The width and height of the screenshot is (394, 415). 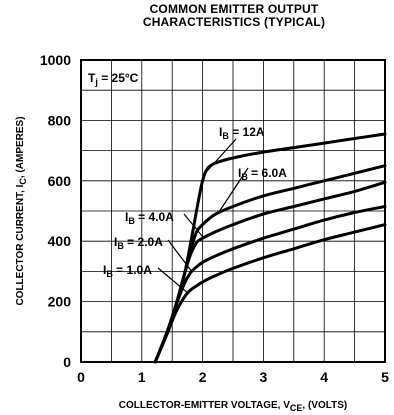 What do you see at coordinates (113, 79) in the screenshot?
I see `temperature-condition-label: Tj = 25°C` at bounding box center [113, 79].